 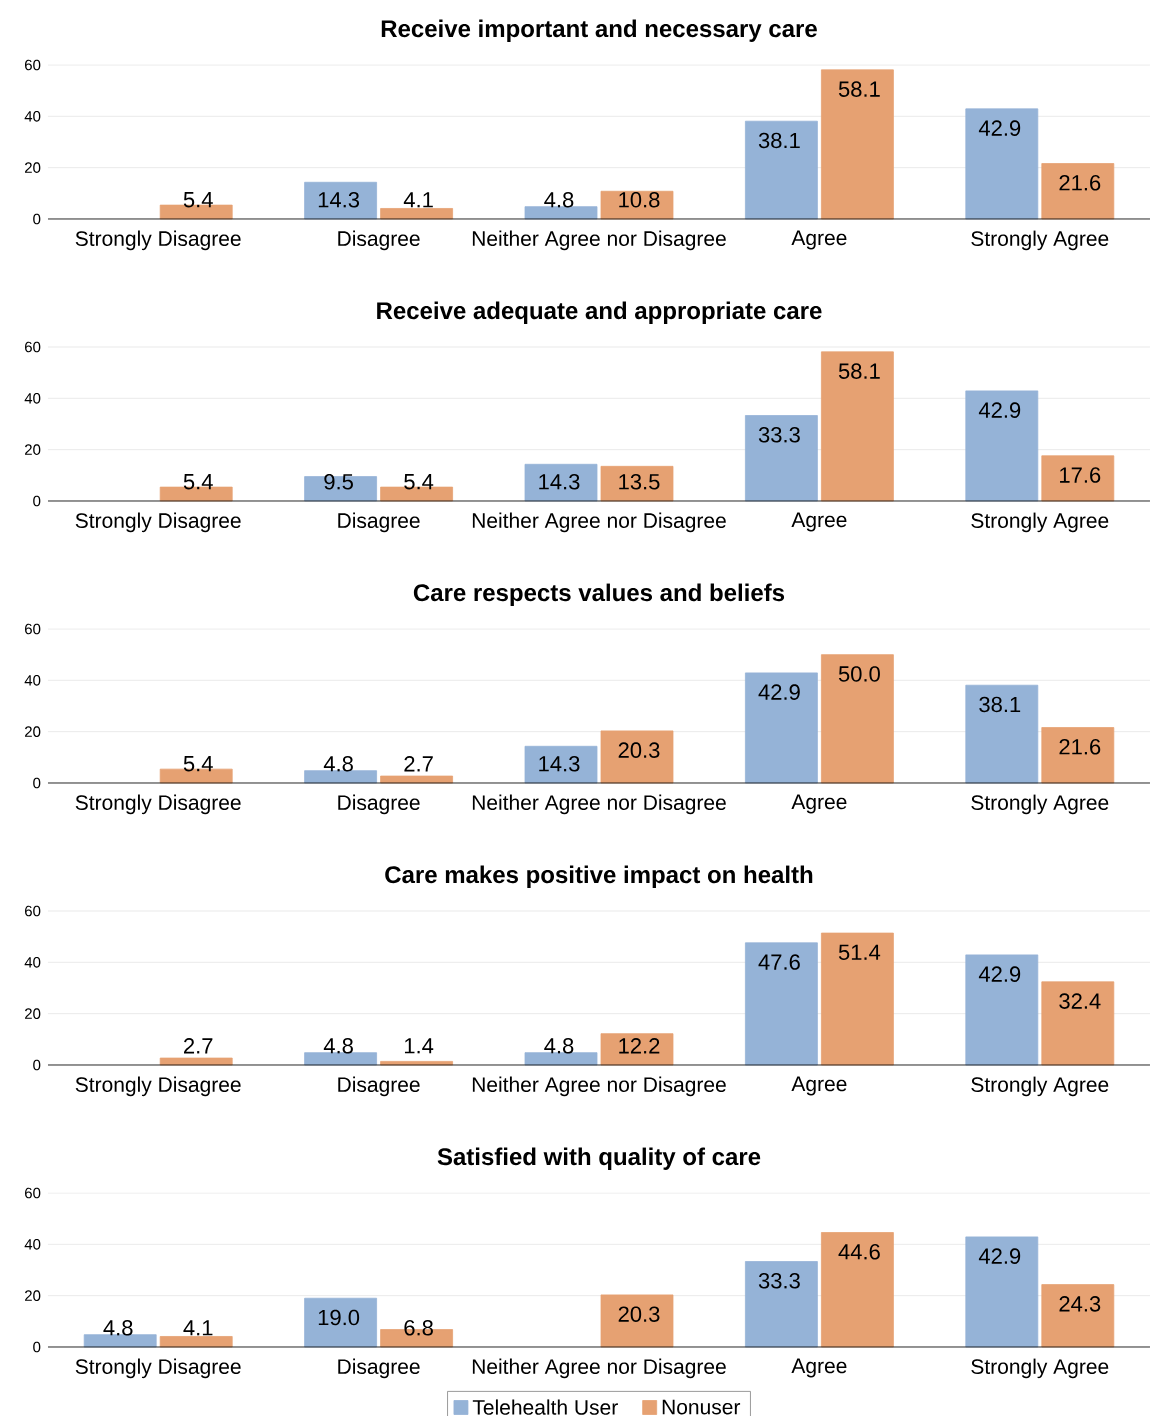 I want to click on chart-title: Receive important and necessary care, so click(x=599, y=30).